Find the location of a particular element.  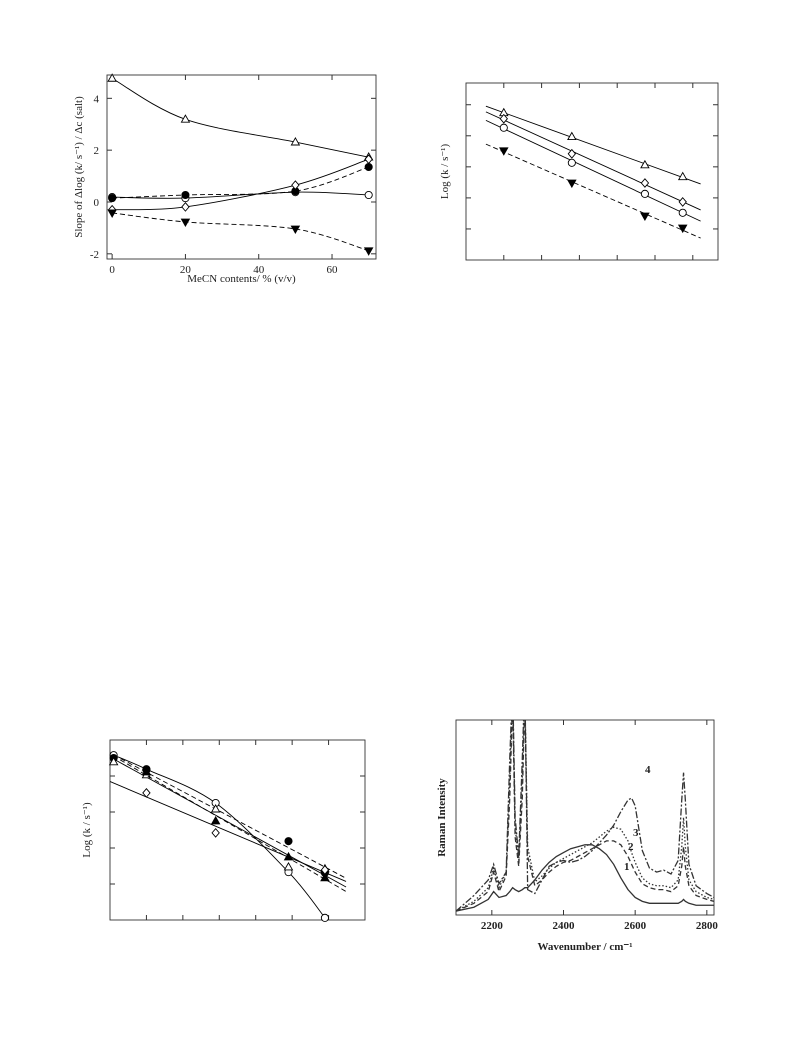

series-label: 1 is located at coordinates (627, 867).